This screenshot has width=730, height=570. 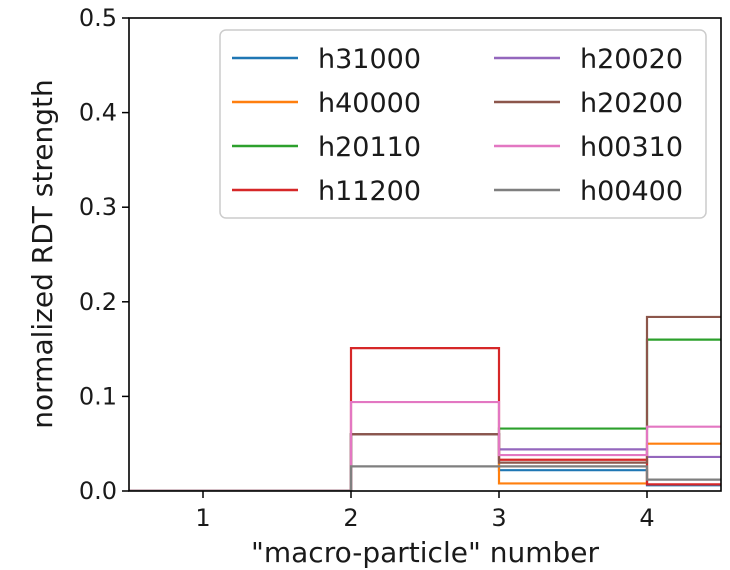 I want to click on x-tick-label: 3, so click(x=498, y=518).